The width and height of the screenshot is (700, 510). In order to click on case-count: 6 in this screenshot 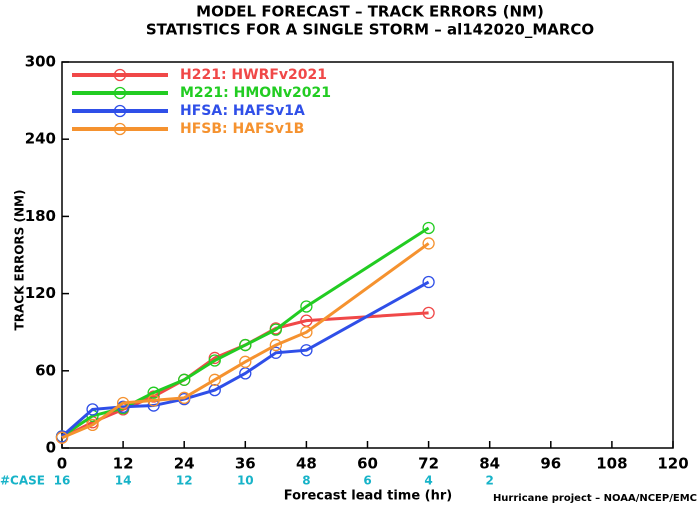, I will do `click(367, 481)`.